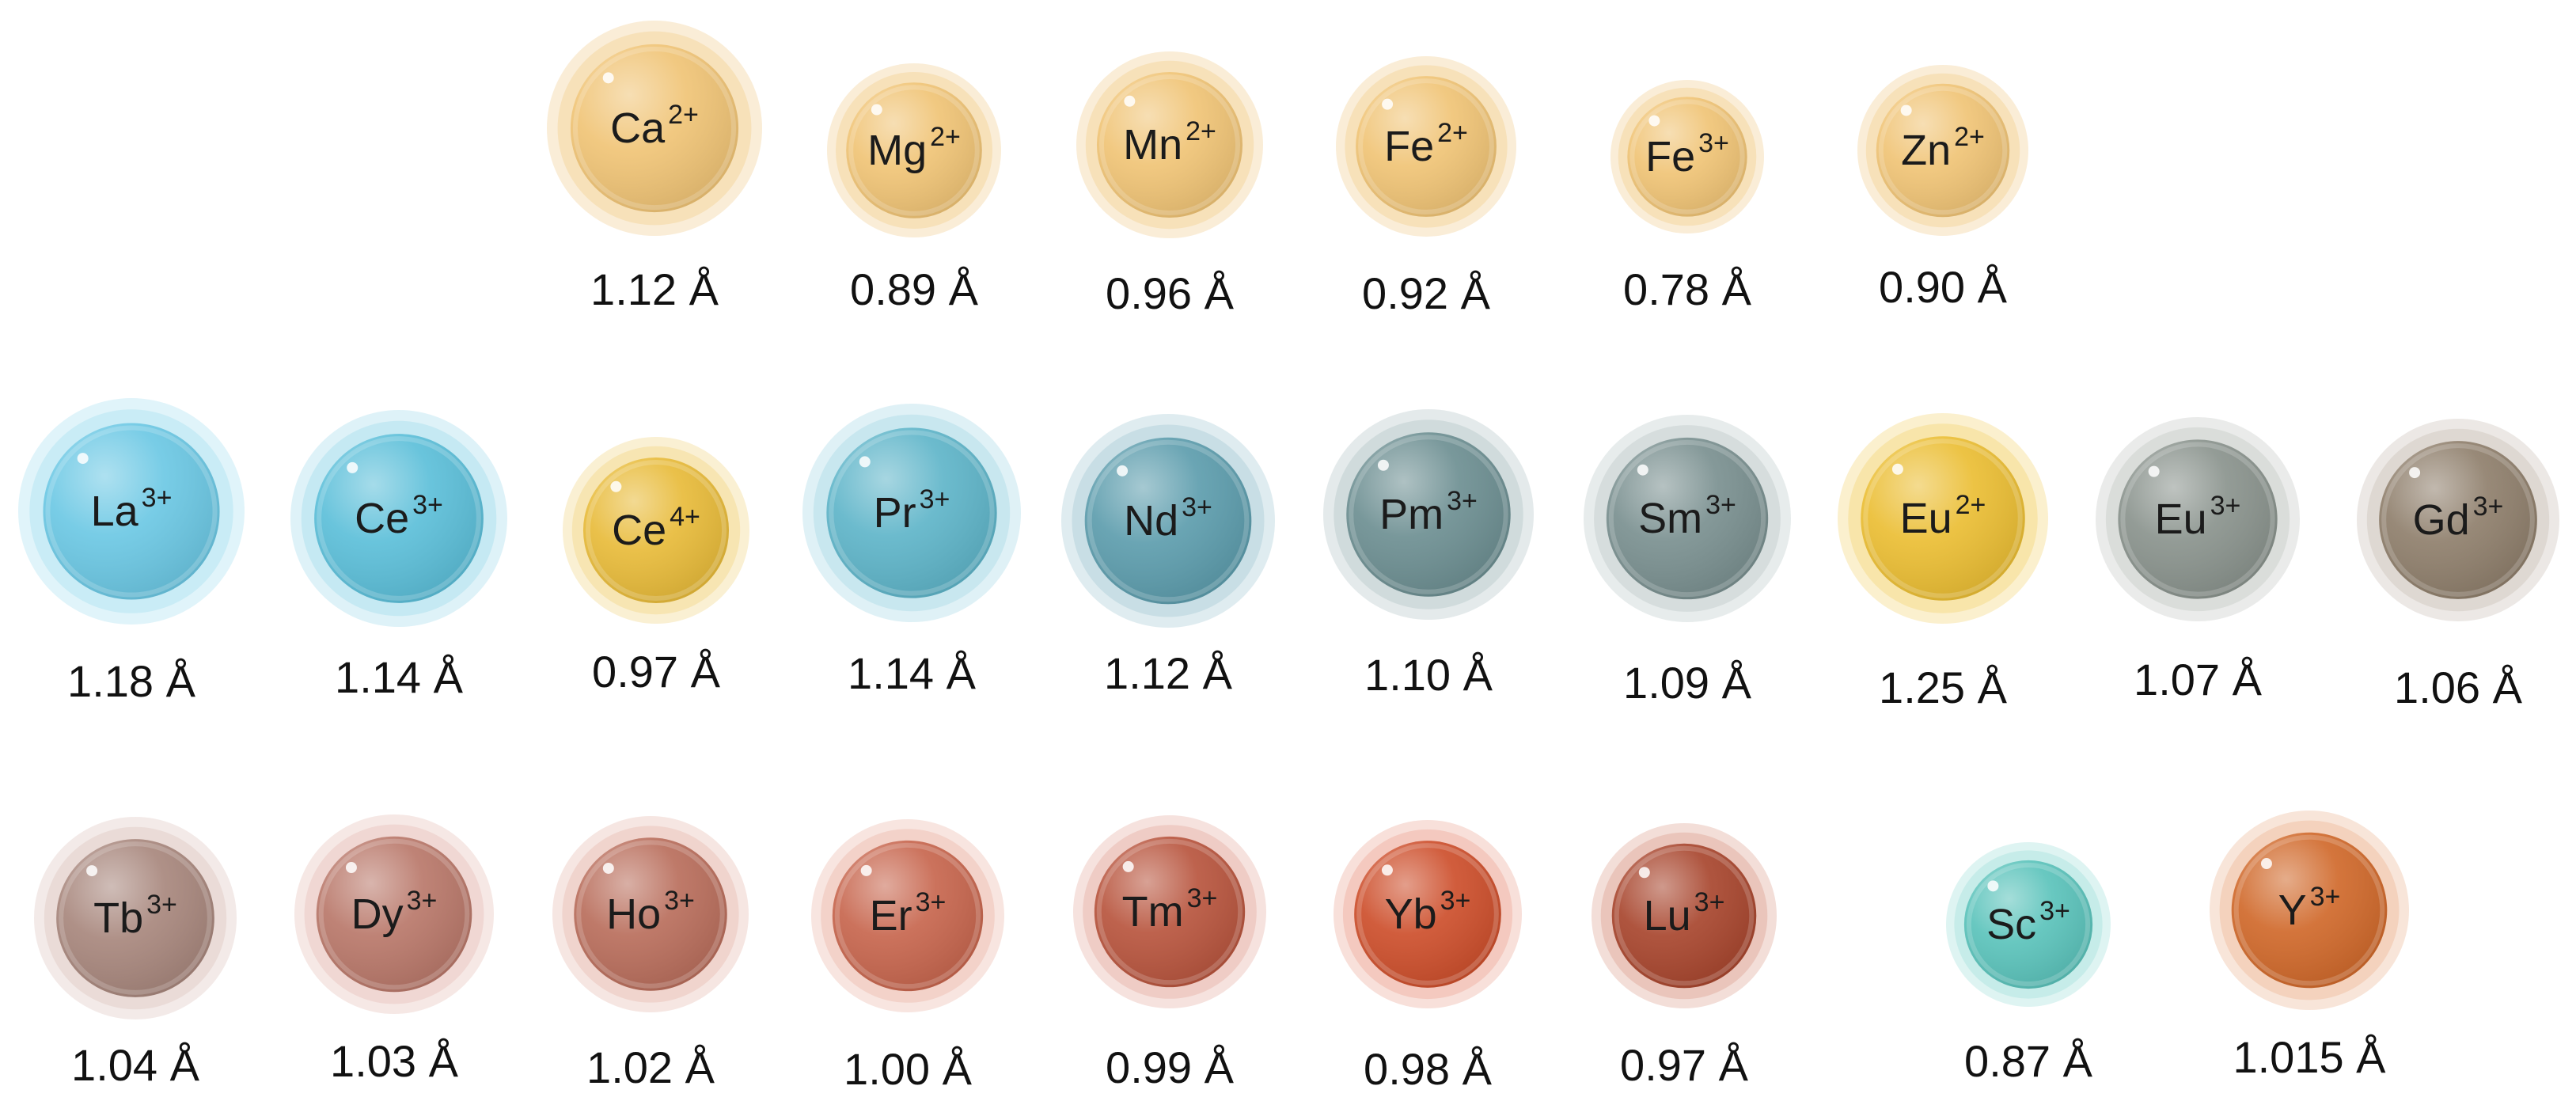 This screenshot has height=1120, width=2576. I want to click on ion-element: Sm, so click(1670, 518).